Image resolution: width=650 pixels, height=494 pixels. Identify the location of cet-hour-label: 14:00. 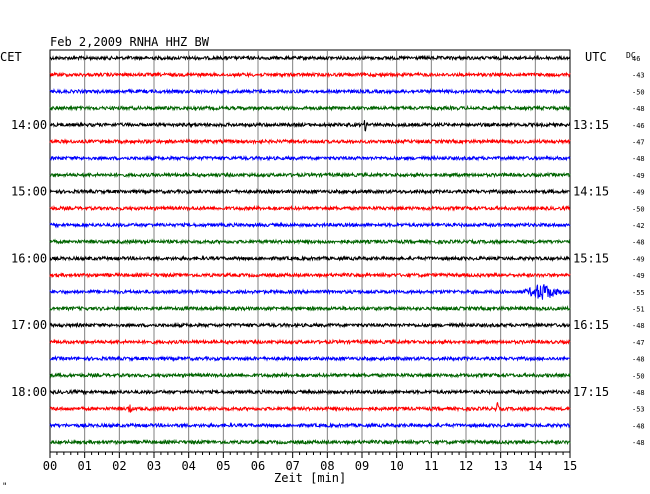
(29, 125).